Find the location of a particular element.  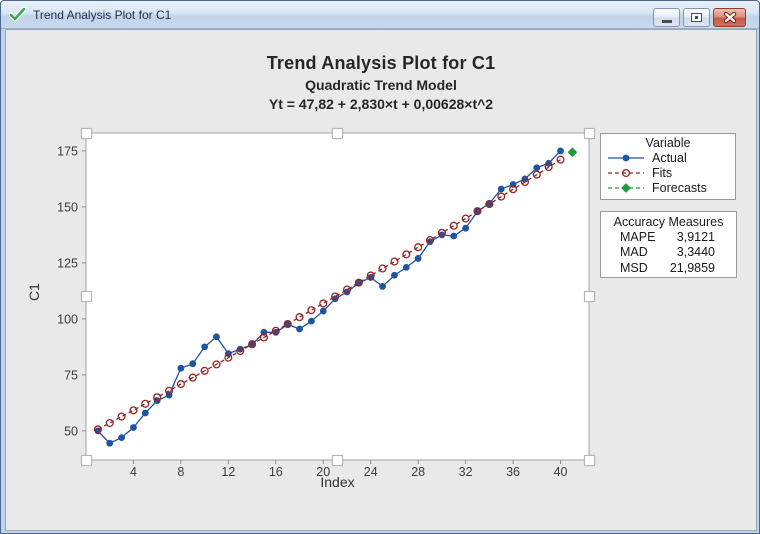

accuracy-row: MAD 3,3440 is located at coordinates (668, 253).